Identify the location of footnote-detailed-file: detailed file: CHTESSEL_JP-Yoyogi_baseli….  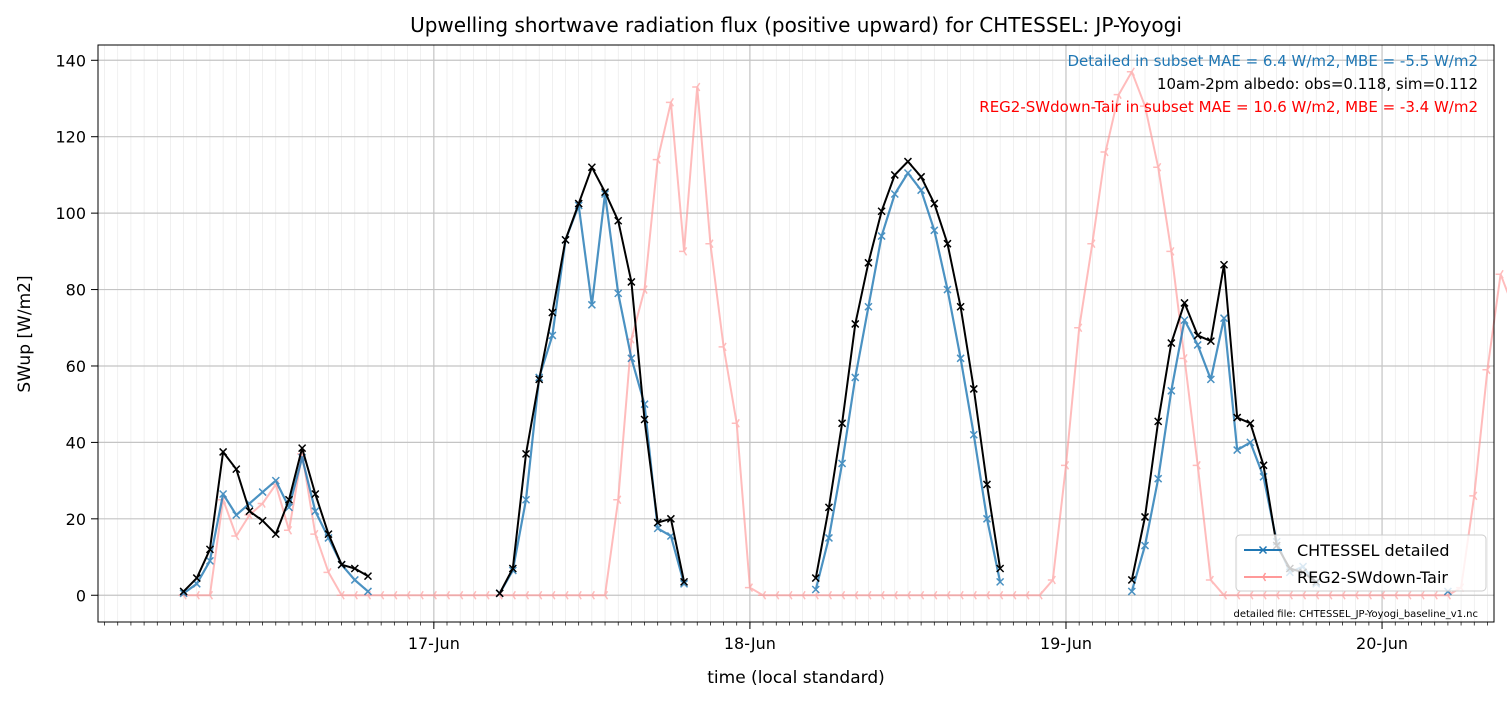
(1356, 614).